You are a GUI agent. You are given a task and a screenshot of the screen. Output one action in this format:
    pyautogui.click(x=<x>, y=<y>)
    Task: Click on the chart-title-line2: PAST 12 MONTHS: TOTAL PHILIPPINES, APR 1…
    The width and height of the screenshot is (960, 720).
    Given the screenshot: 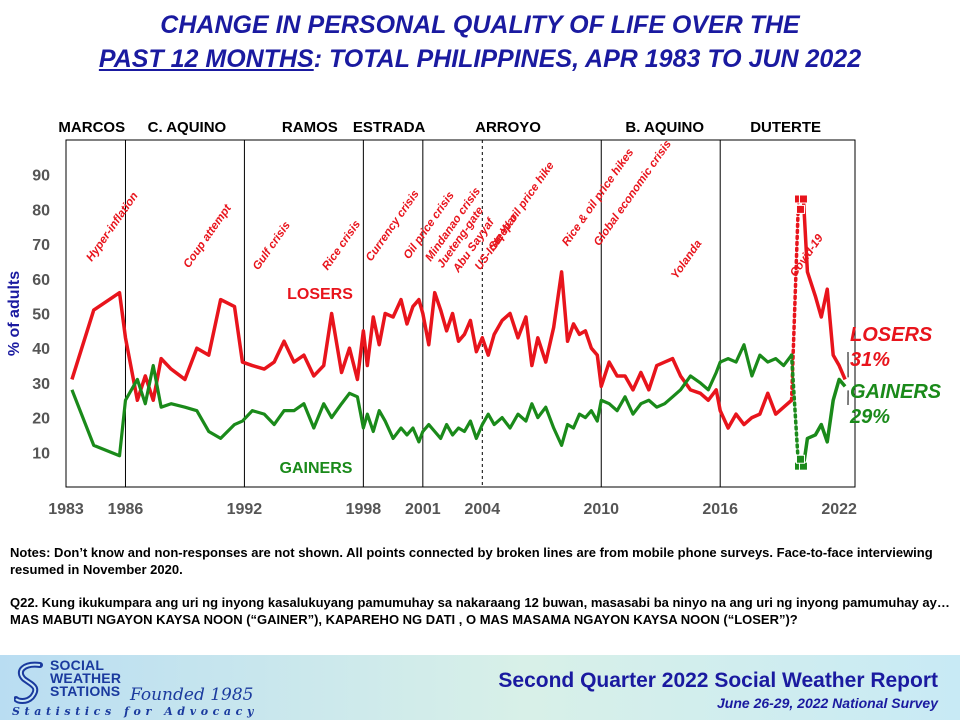 What is the action you would take?
    pyautogui.click(x=480, y=59)
    